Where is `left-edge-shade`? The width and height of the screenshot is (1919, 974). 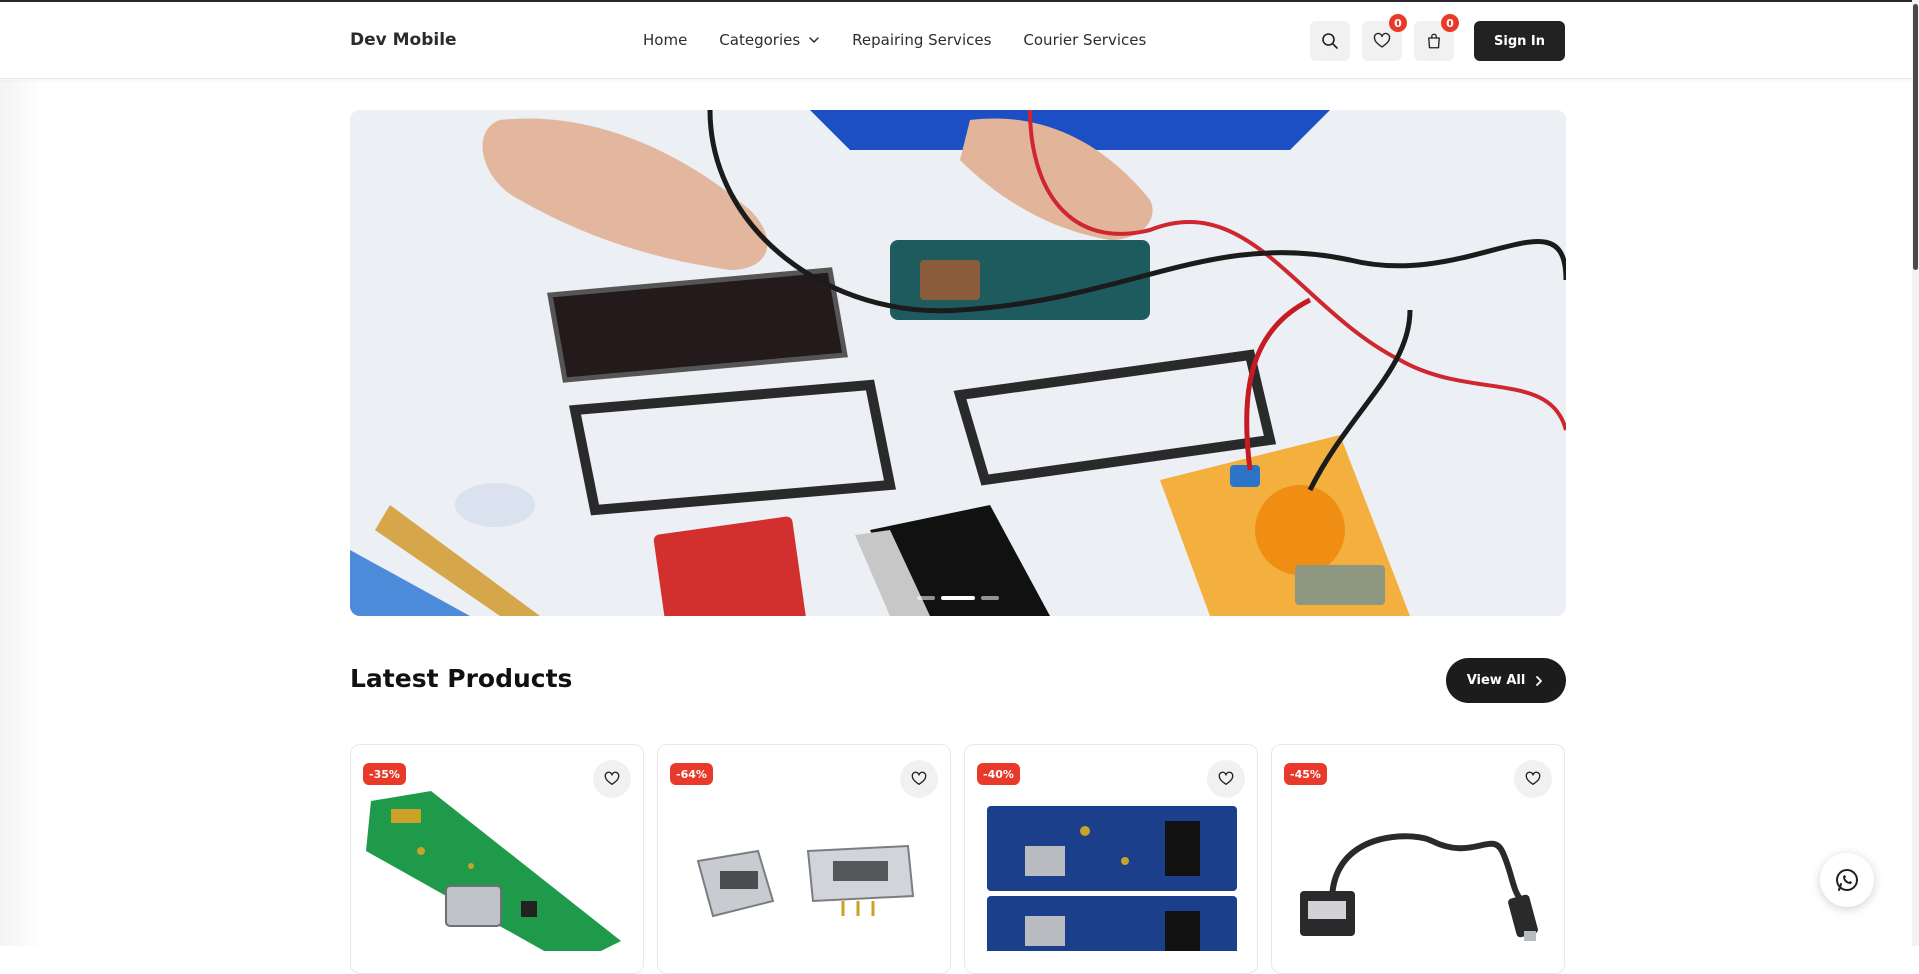
left-edge-shade is located at coordinates (22, 513).